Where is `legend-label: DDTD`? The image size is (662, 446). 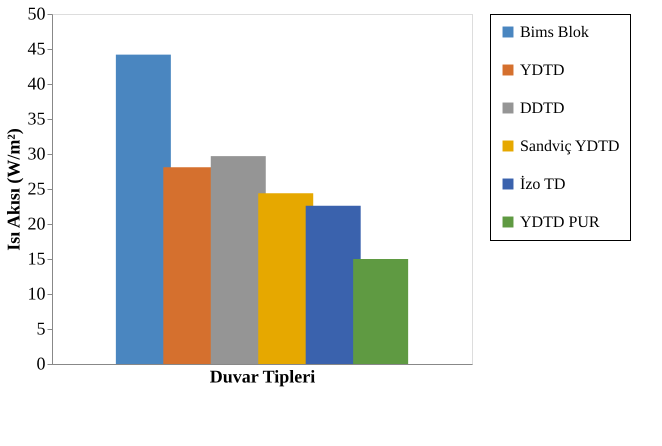 legend-label: DDTD is located at coordinates (542, 108).